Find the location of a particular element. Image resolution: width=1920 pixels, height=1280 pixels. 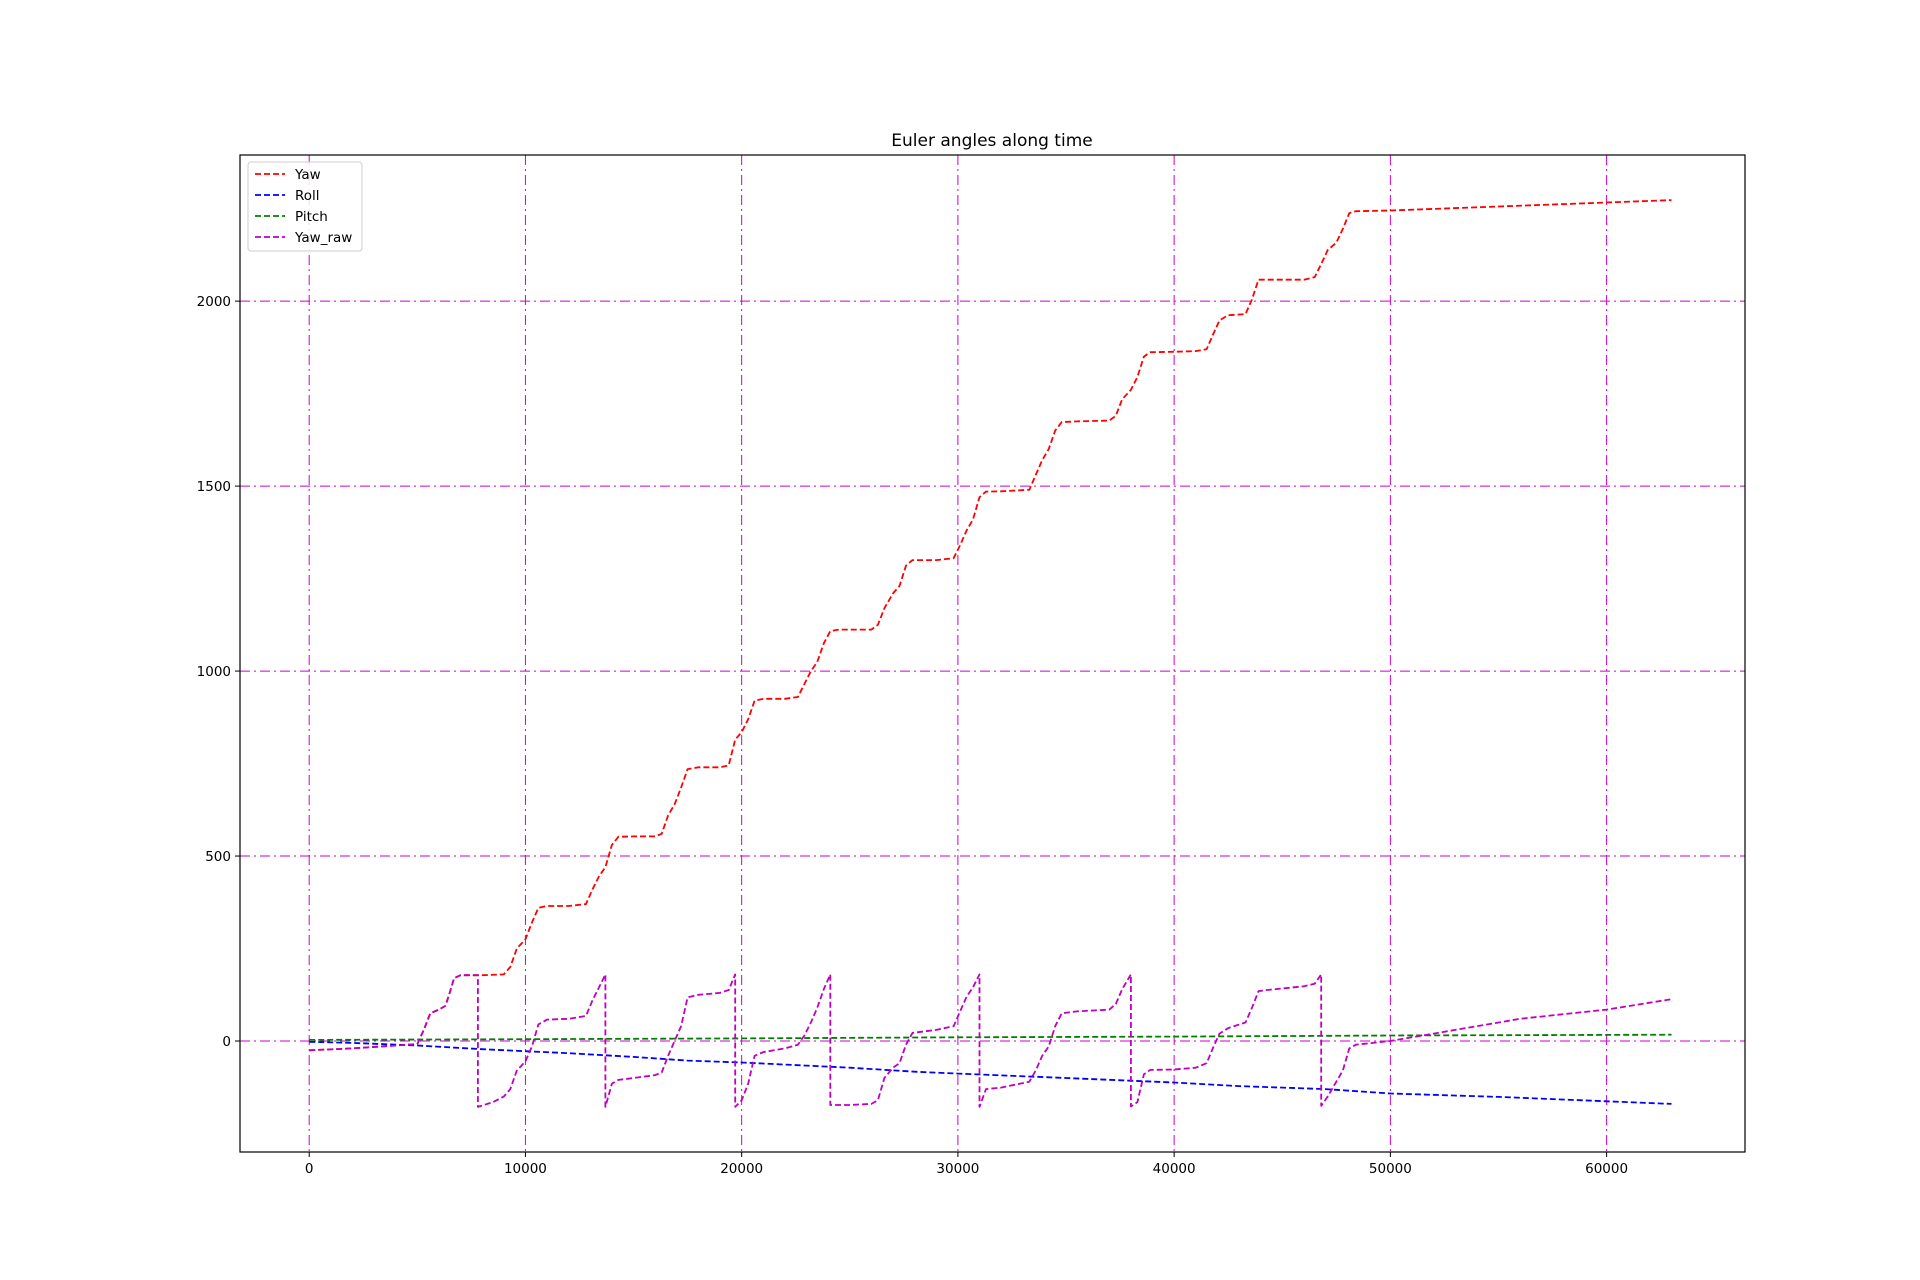

x-tick-label: 40000 is located at coordinates (1174, 1169).